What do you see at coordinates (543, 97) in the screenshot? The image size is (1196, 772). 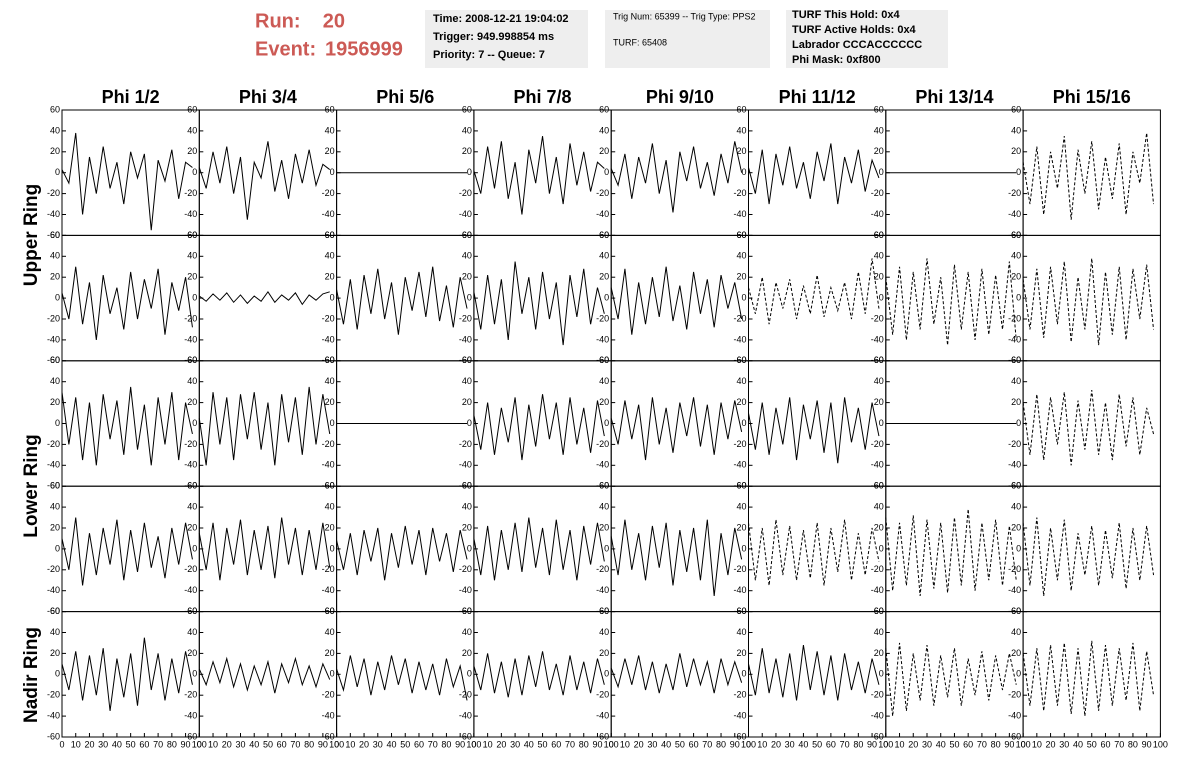 I see `column-title: Phi 7/8` at bounding box center [543, 97].